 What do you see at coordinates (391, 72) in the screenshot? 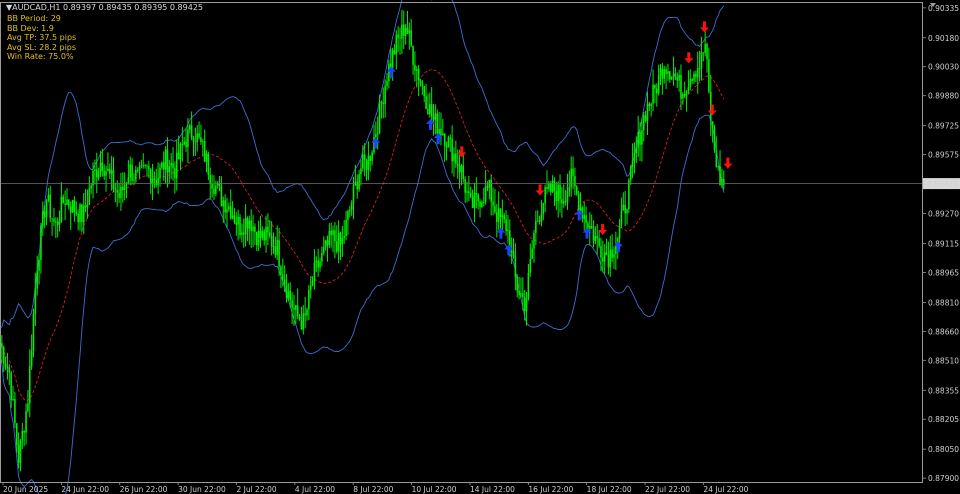
I see `buy-arrow-icon` at bounding box center [391, 72].